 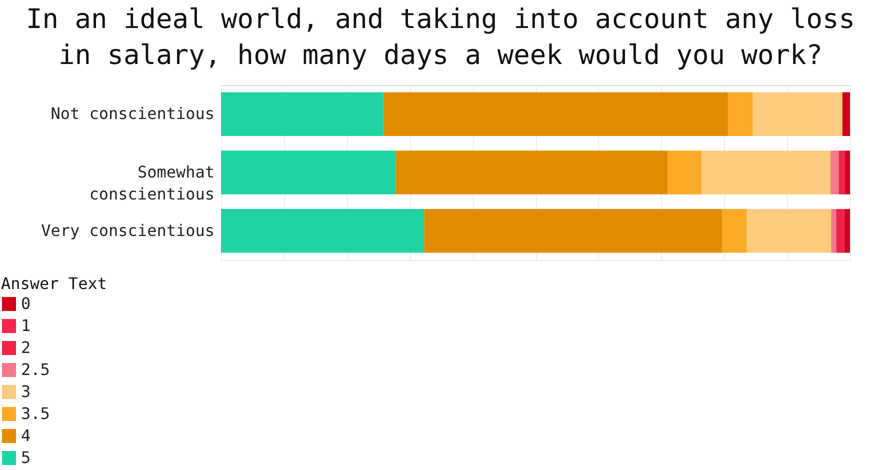 I want to click on legend-label: 1, so click(x=26, y=325).